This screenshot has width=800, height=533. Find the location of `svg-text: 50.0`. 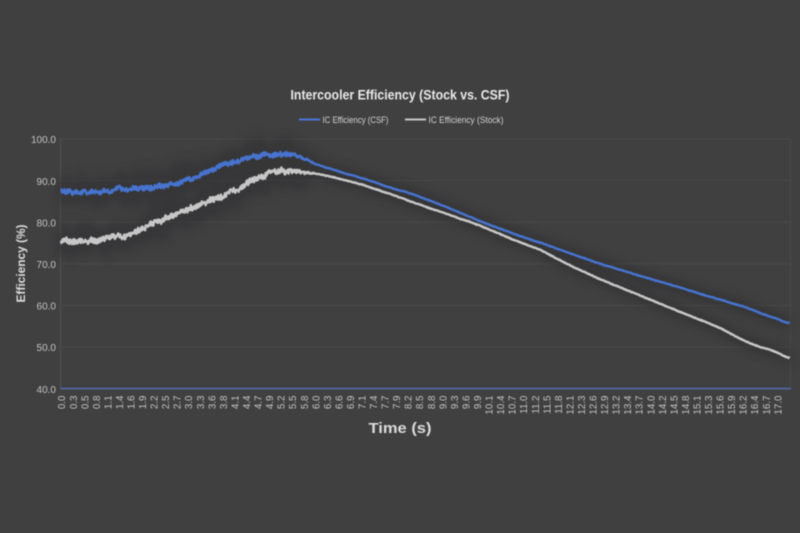

svg-text: 50.0 is located at coordinates (47, 348).